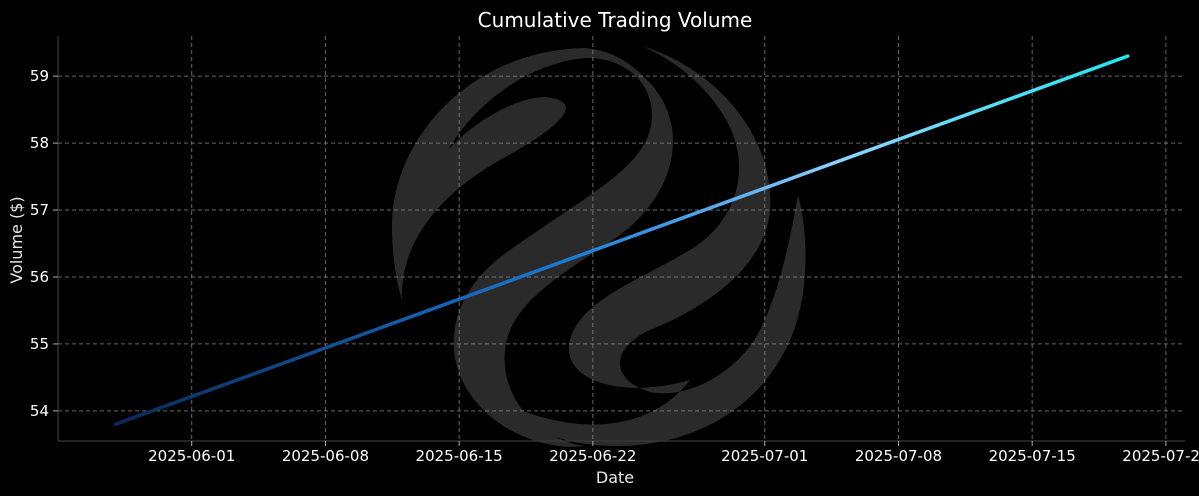 The image size is (1199, 496). Describe the element at coordinates (615, 20) in the screenshot. I see `chart-title: Cumulative Trading Volume` at that location.